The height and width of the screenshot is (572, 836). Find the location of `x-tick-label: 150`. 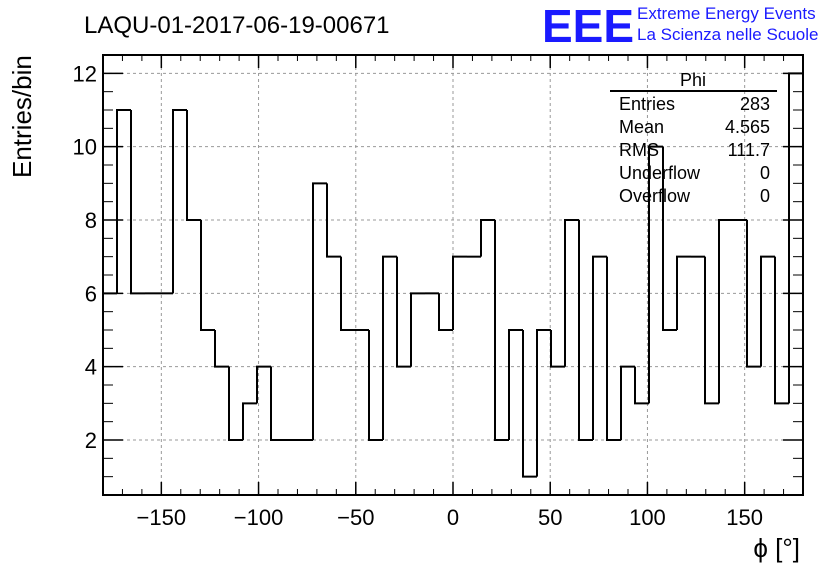

x-tick-label: 150 is located at coordinates (744, 517).